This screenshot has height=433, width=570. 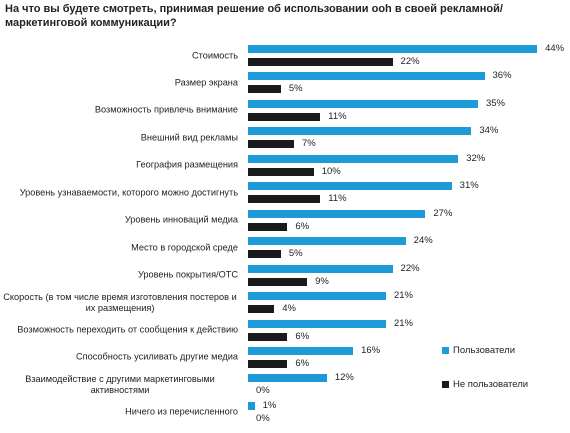 I want to click on category-label: Ничего из перечисленного, so click(x=181, y=411).